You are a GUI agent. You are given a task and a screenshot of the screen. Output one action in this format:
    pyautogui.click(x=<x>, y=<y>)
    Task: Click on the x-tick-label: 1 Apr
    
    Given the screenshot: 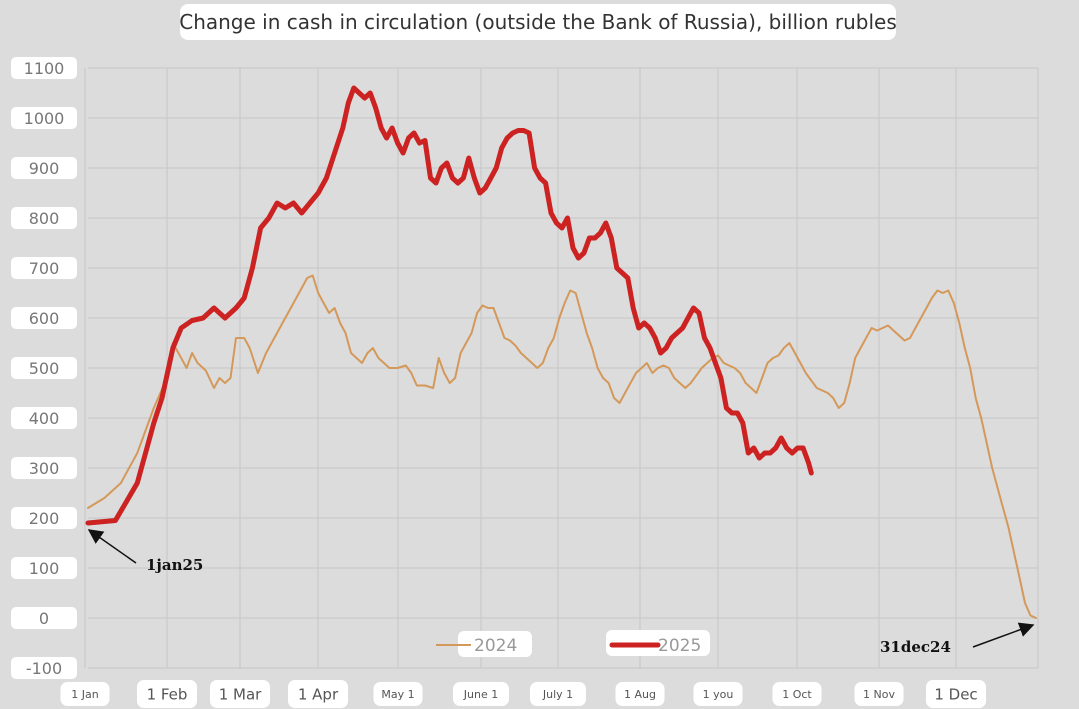 What is the action you would take?
    pyautogui.click(x=318, y=694)
    